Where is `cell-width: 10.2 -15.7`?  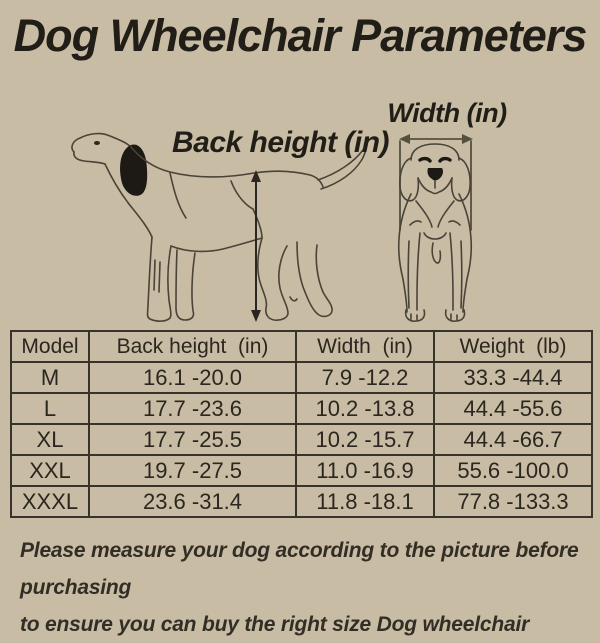 cell-width: 10.2 -15.7 is located at coordinates (365, 439).